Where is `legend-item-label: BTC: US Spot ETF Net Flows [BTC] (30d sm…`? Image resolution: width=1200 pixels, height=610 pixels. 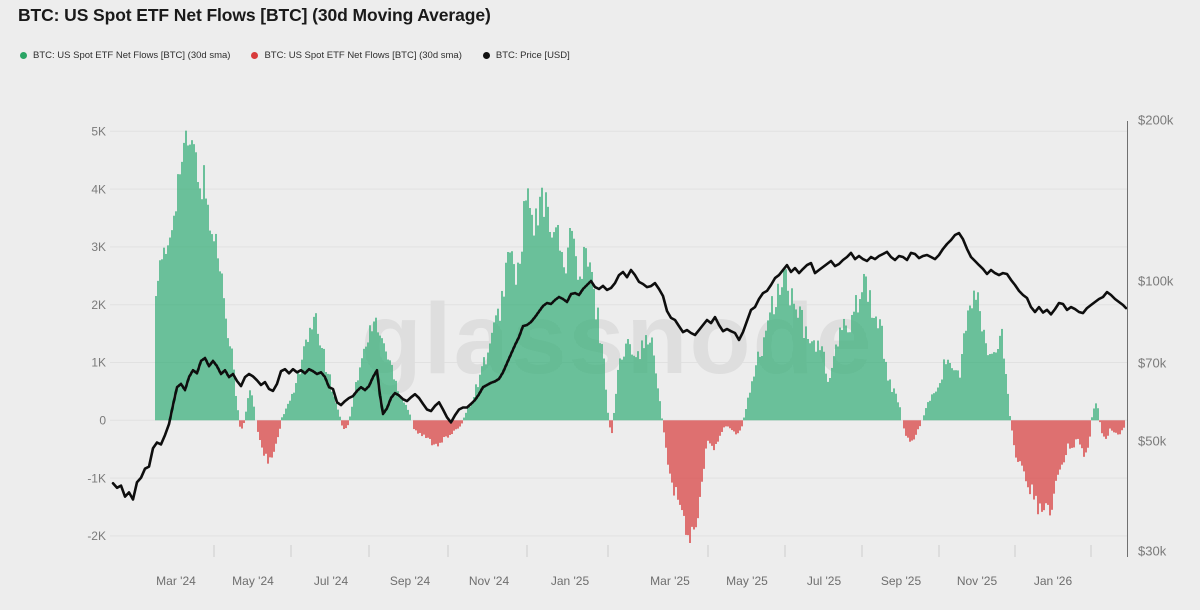
legend-item-label: BTC: US Spot ETF Net Flows [BTC] (30d sm… is located at coordinates (363, 55).